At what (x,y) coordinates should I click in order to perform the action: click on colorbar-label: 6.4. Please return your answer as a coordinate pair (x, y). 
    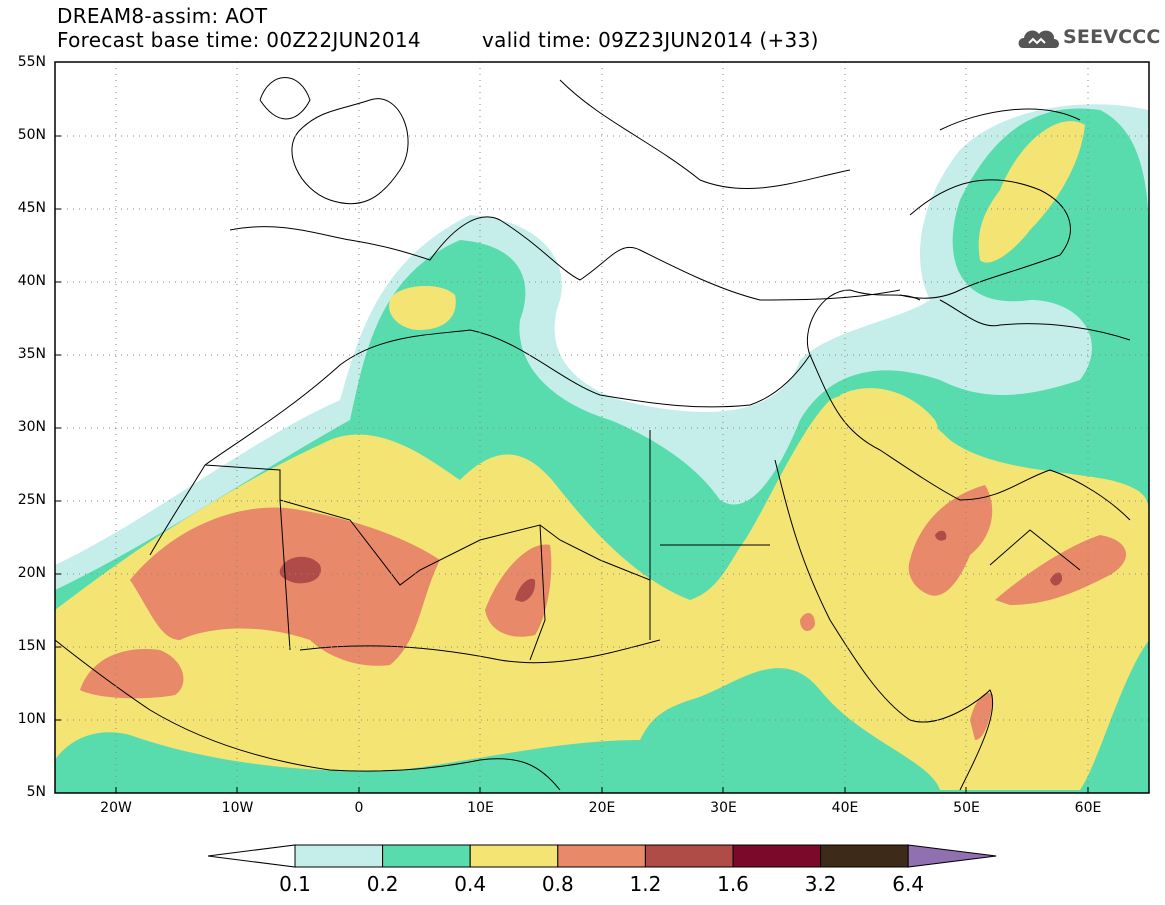
    Looking at the image, I should click on (908, 884).